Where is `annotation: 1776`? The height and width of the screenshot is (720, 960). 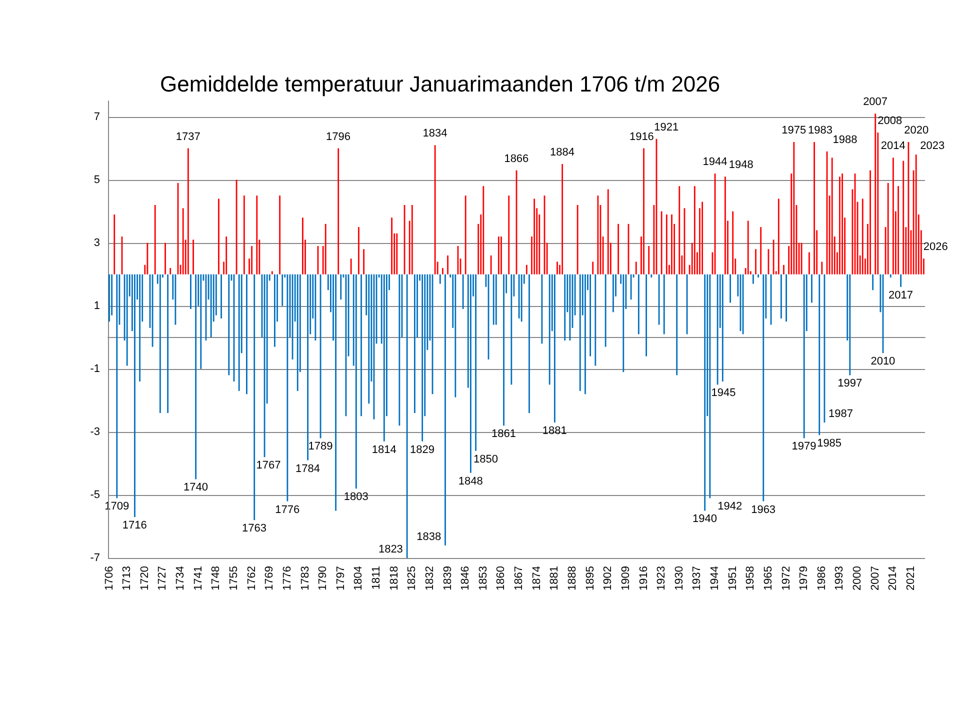
annotation: 1776 is located at coordinates (287, 510).